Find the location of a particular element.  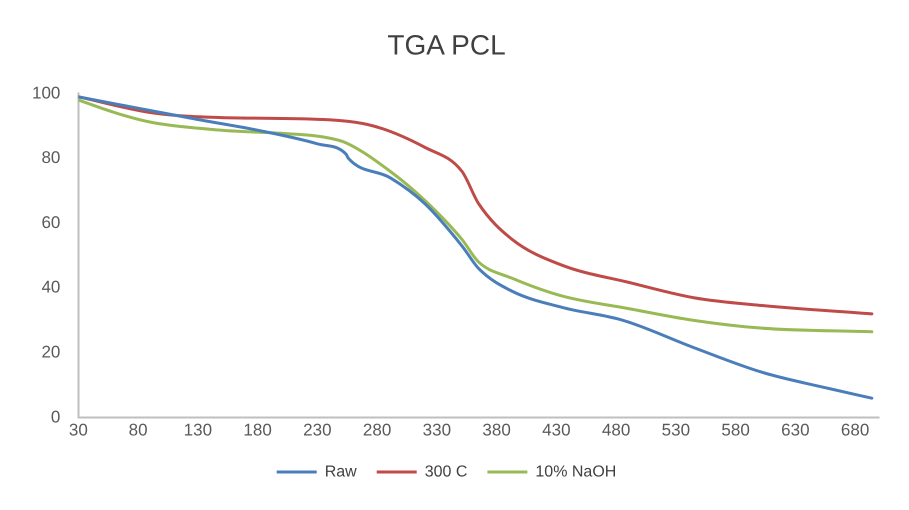

x-tick-label: 430 is located at coordinates (556, 430).